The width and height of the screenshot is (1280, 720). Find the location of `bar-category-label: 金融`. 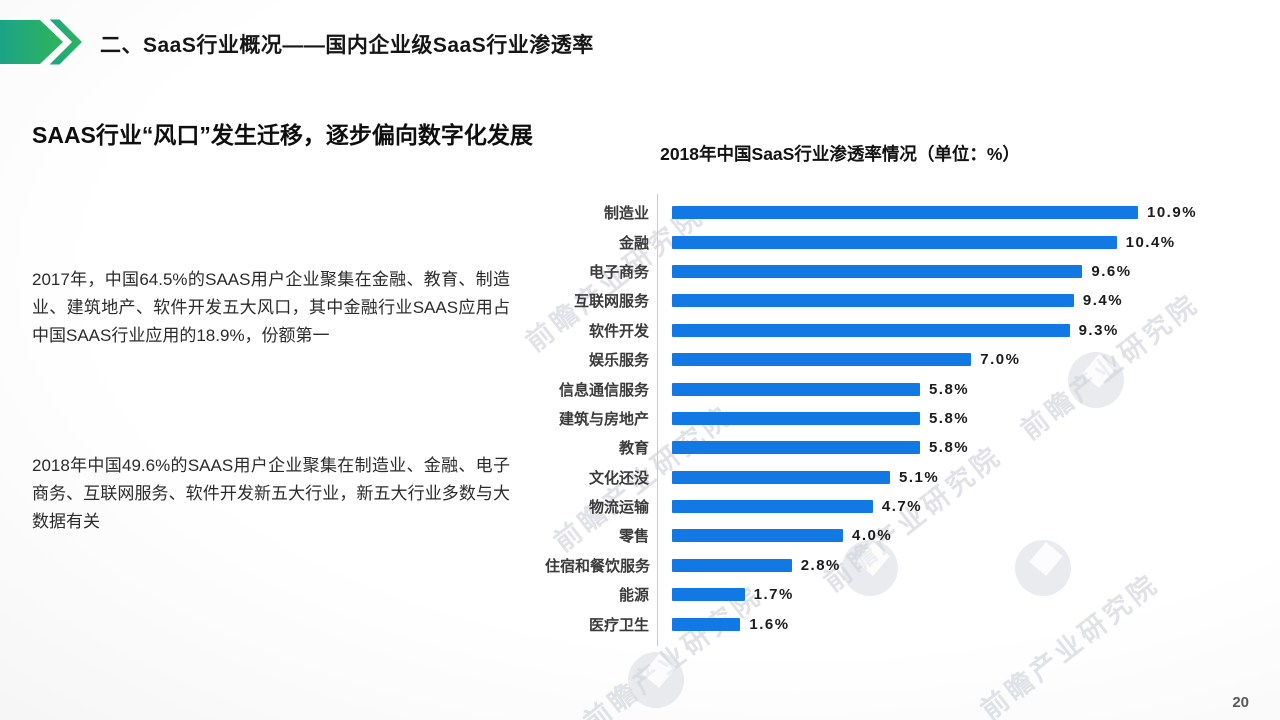

bar-category-label: 金融 is located at coordinates (633, 243).